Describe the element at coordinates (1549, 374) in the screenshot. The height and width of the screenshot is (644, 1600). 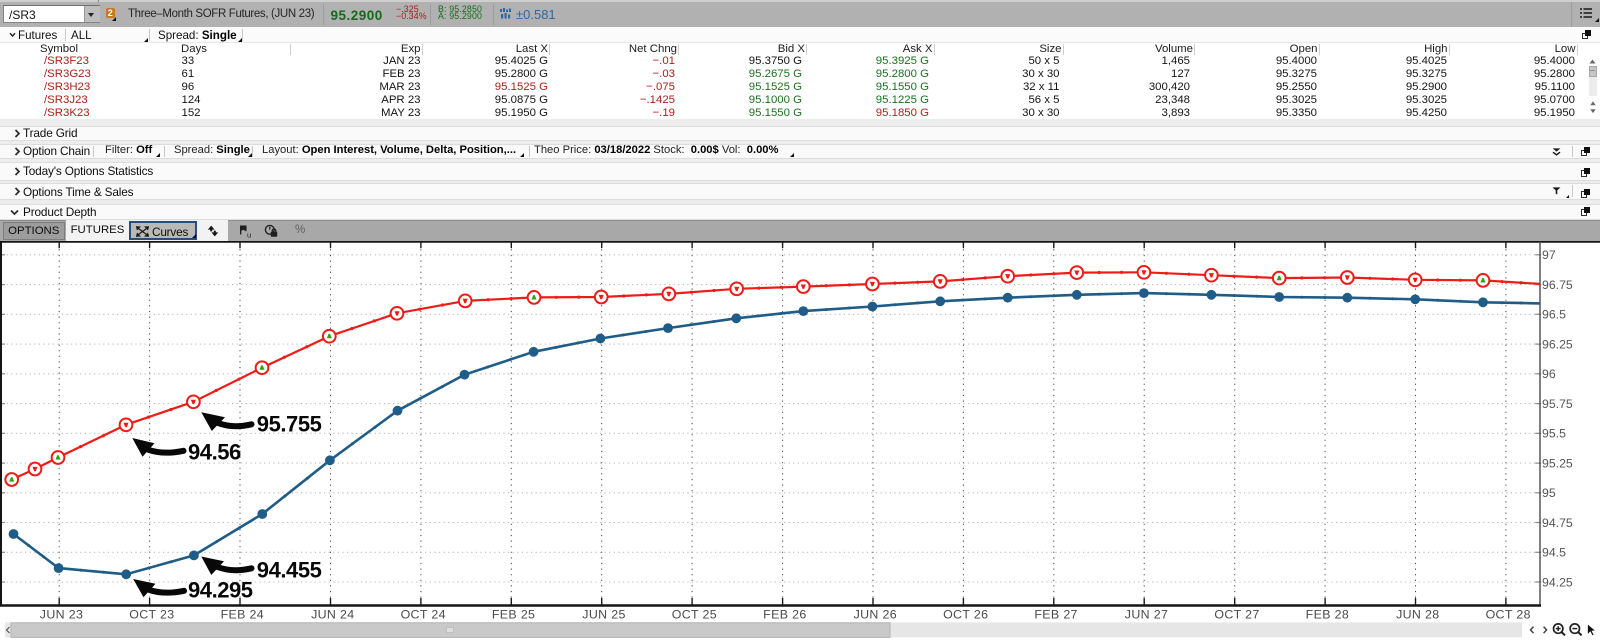
I see `svg-text: 96` at that location.